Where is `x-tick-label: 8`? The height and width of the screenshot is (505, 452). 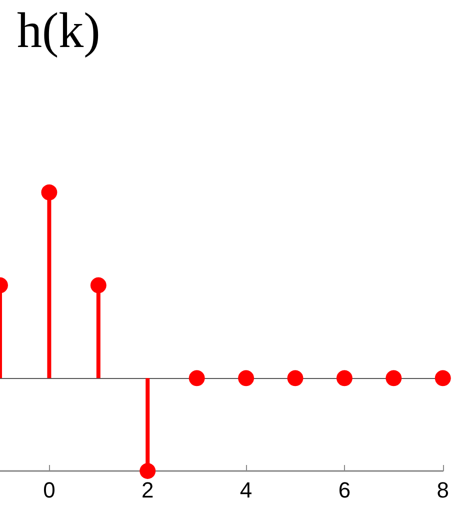 x-tick-label: 8 is located at coordinates (443, 490).